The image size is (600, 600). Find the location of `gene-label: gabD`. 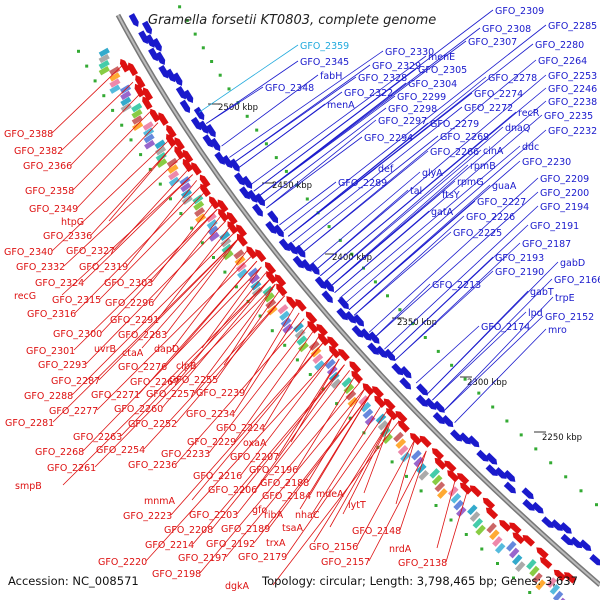

gene-label: gabD is located at coordinates (572, 263).